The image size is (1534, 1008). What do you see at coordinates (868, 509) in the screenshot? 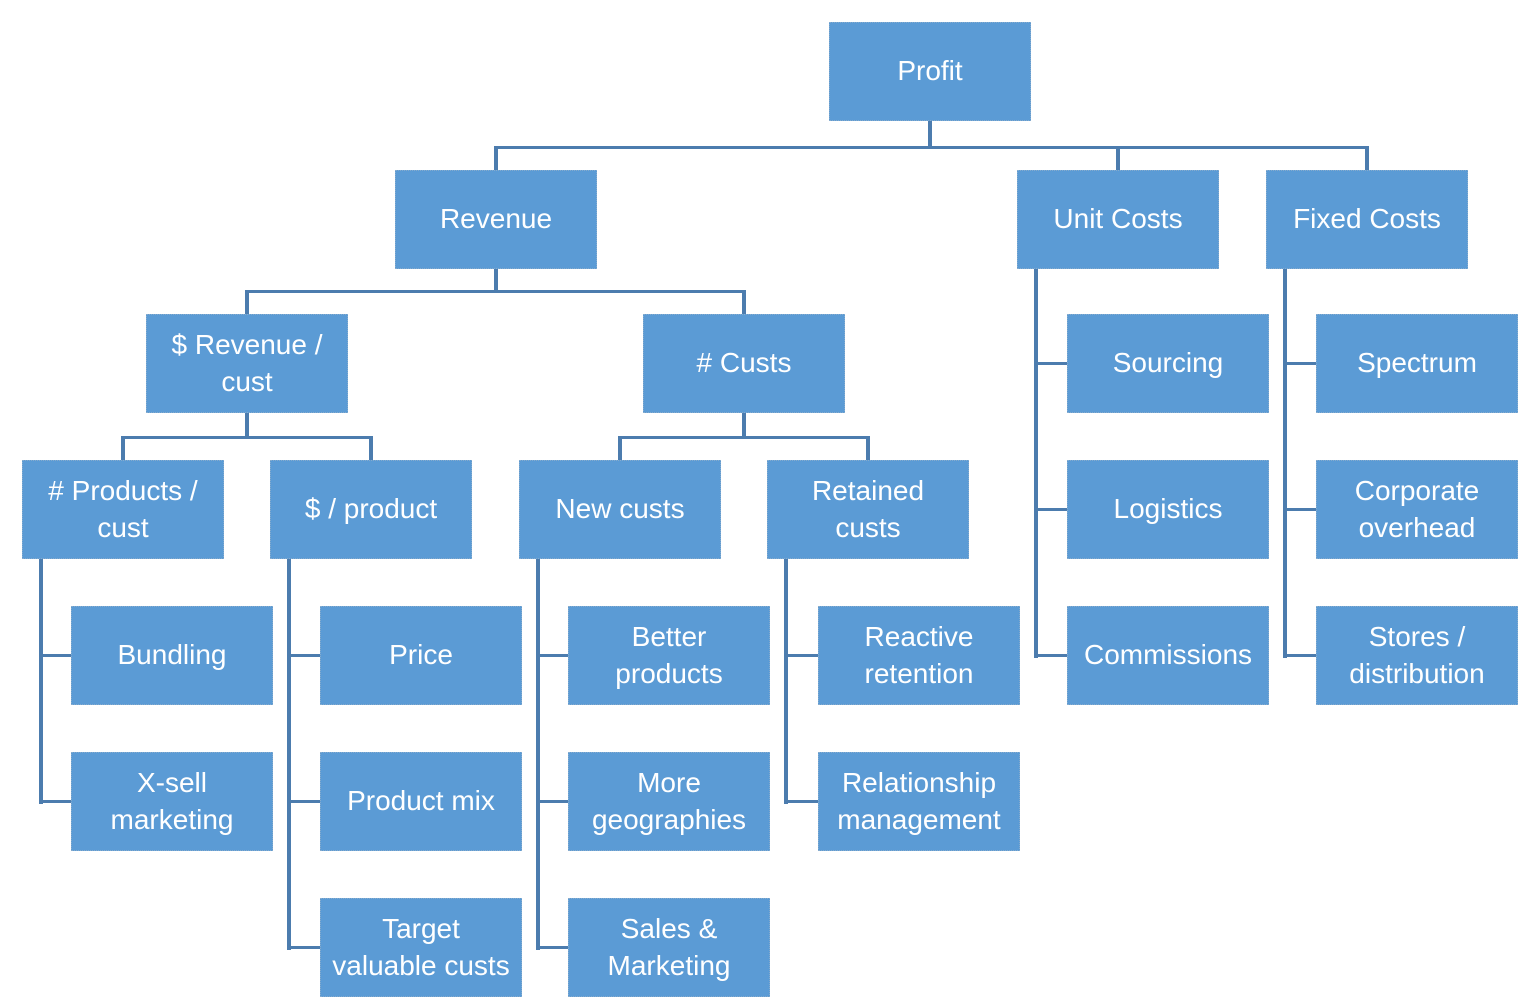
I see `node-retained-custs: Retained custs` at bounding box center [868, 509].